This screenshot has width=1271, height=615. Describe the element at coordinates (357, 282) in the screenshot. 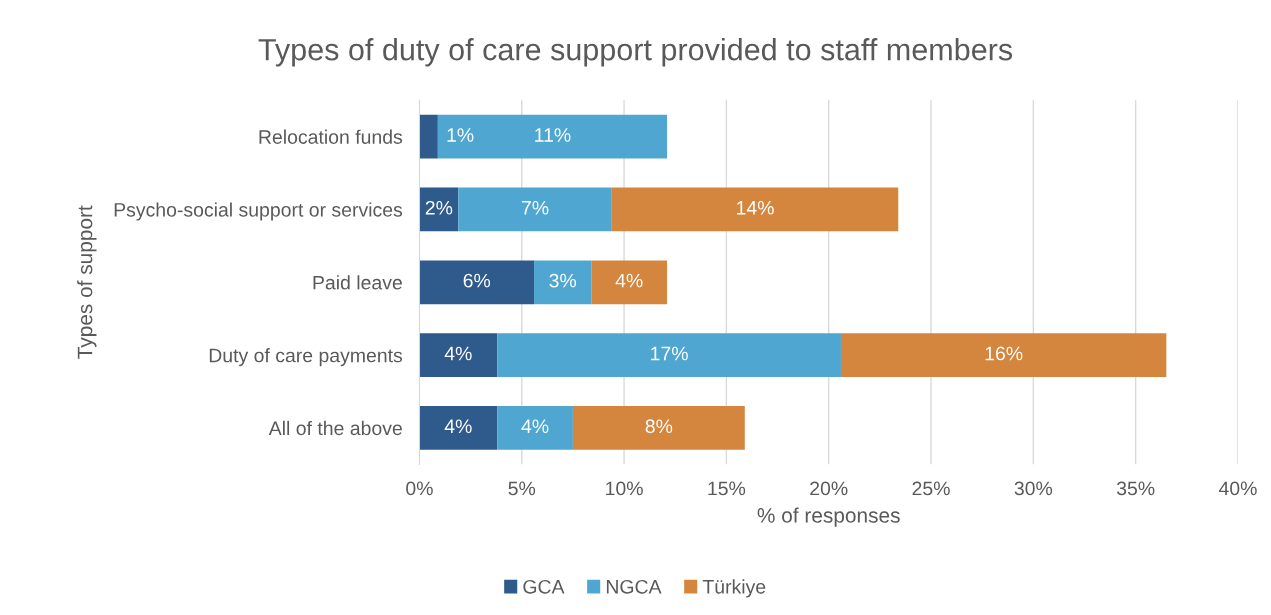

I see `y-tick-label: Paid leave` at that location.